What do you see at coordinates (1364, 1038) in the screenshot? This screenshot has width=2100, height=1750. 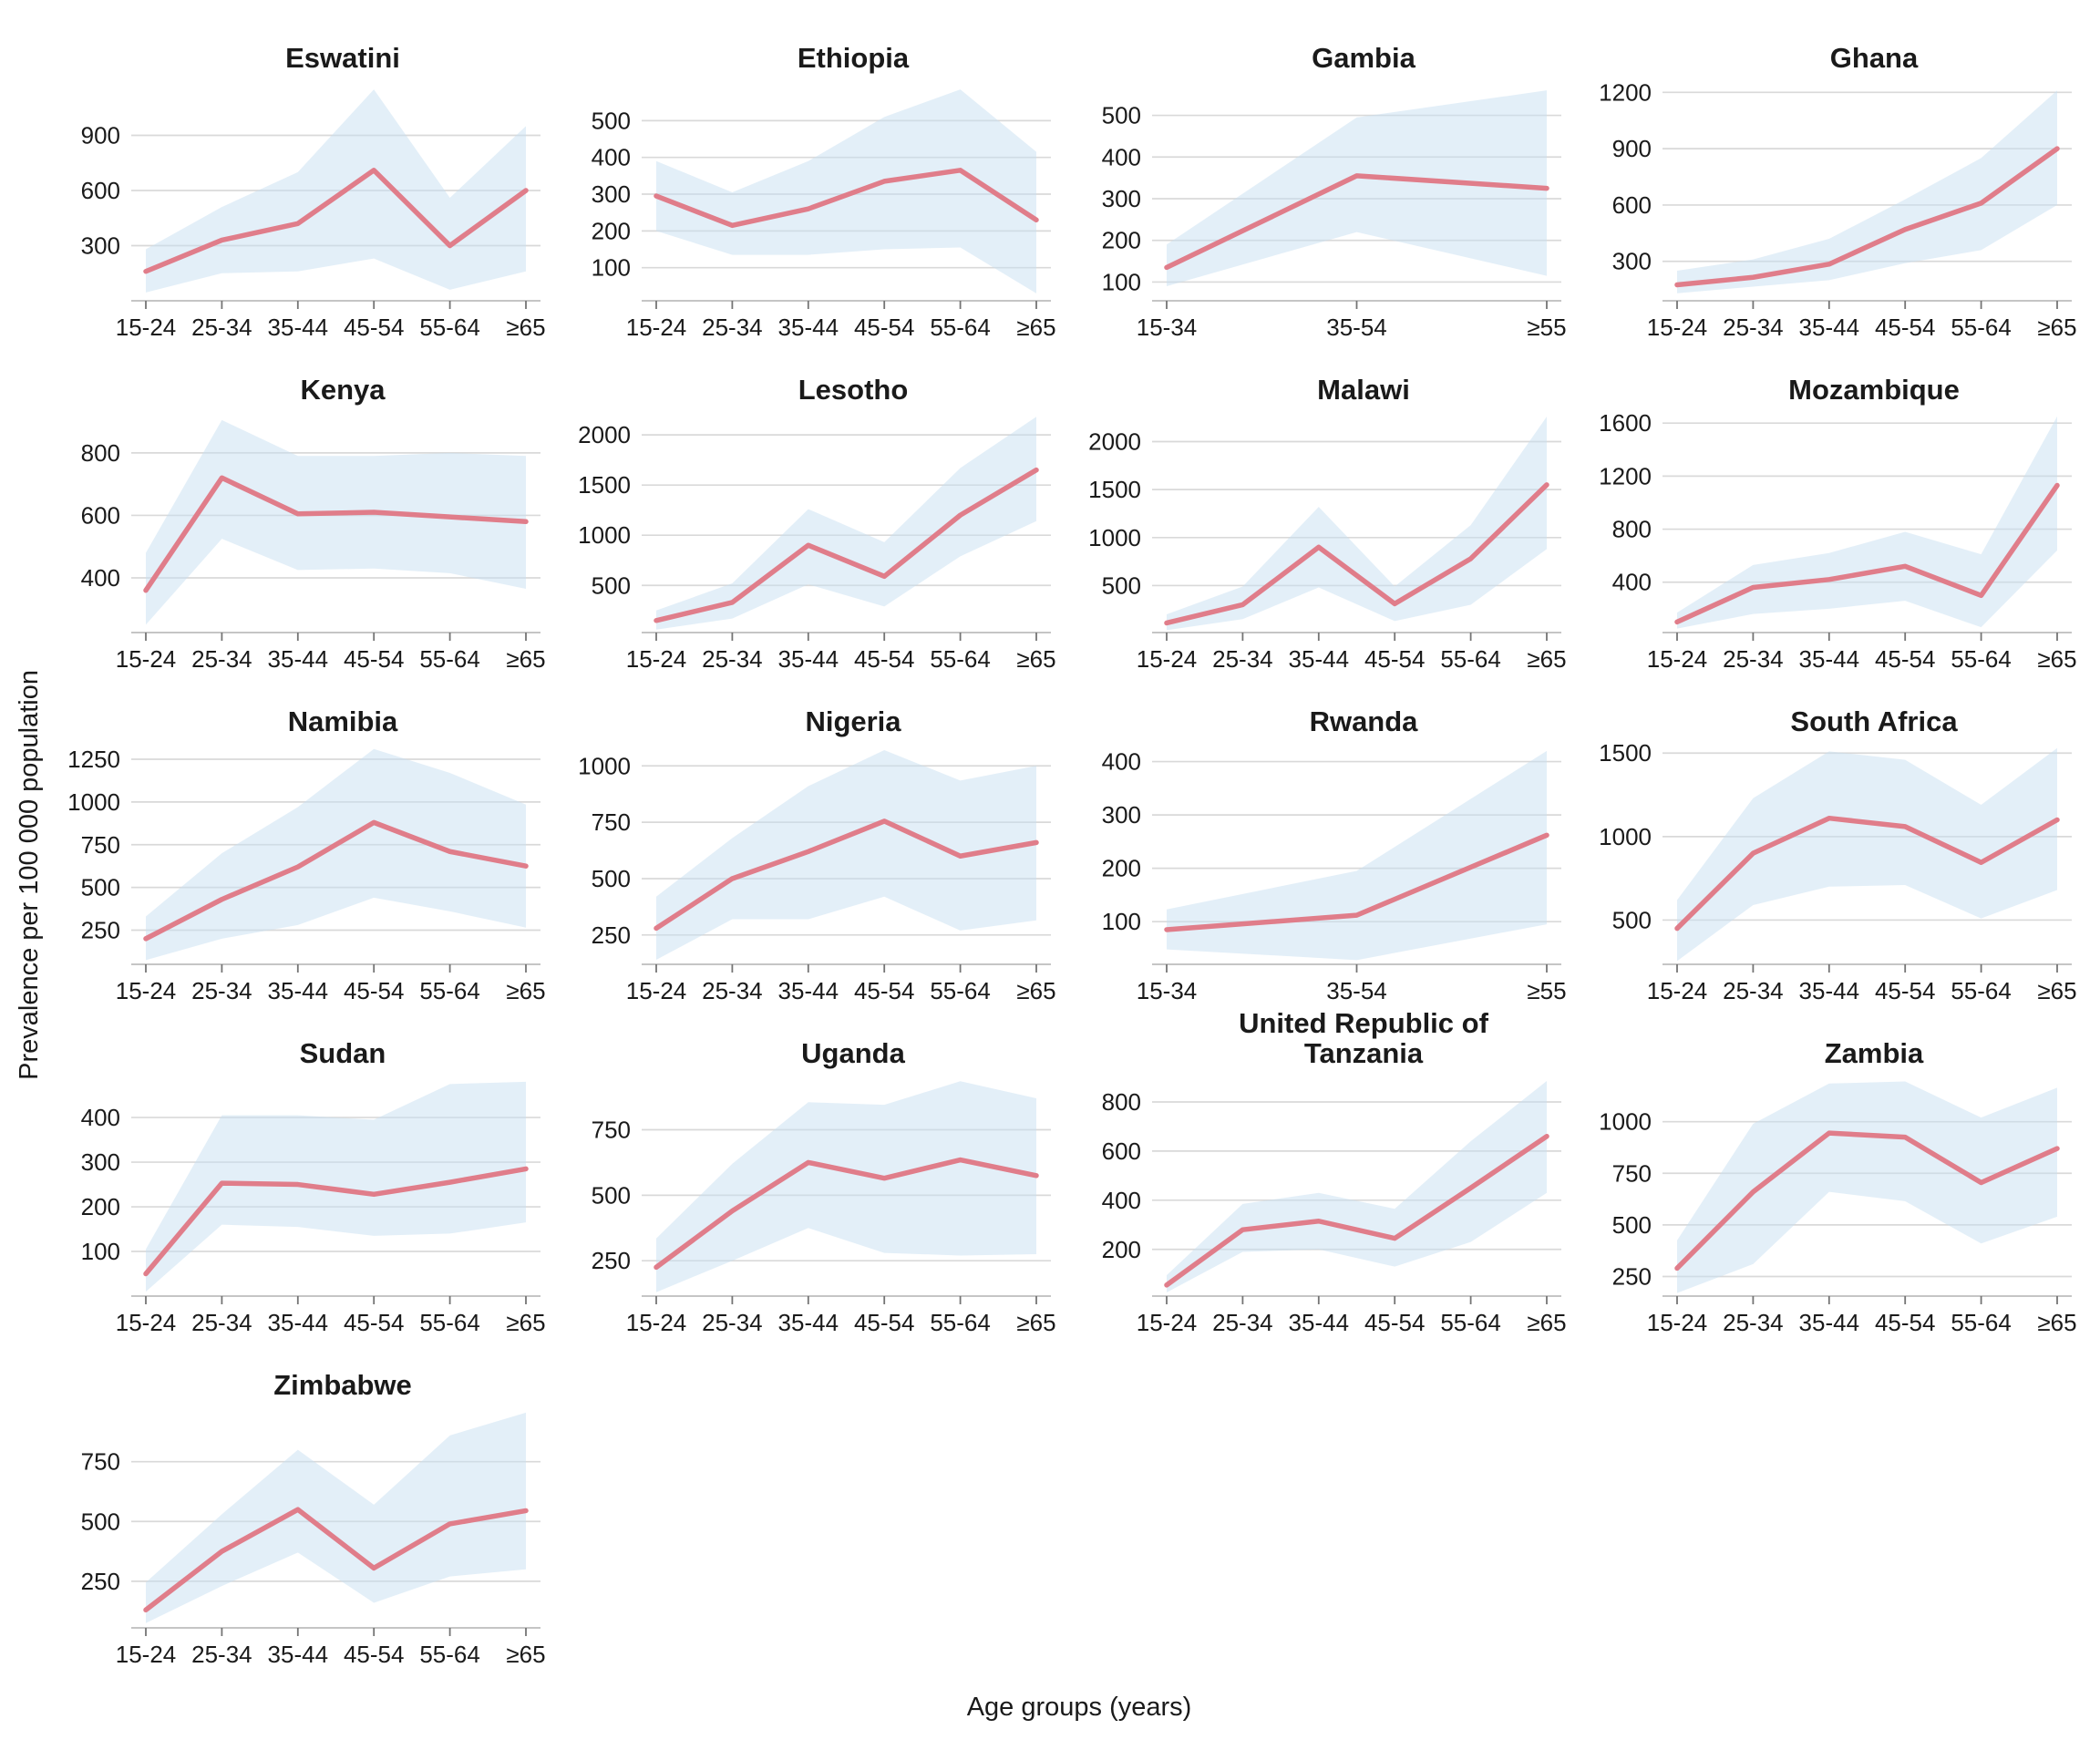 I see `panel-title-united-republic-of-tanzania: United Republic of Tanzania` at bounding box center [1364, 1038].